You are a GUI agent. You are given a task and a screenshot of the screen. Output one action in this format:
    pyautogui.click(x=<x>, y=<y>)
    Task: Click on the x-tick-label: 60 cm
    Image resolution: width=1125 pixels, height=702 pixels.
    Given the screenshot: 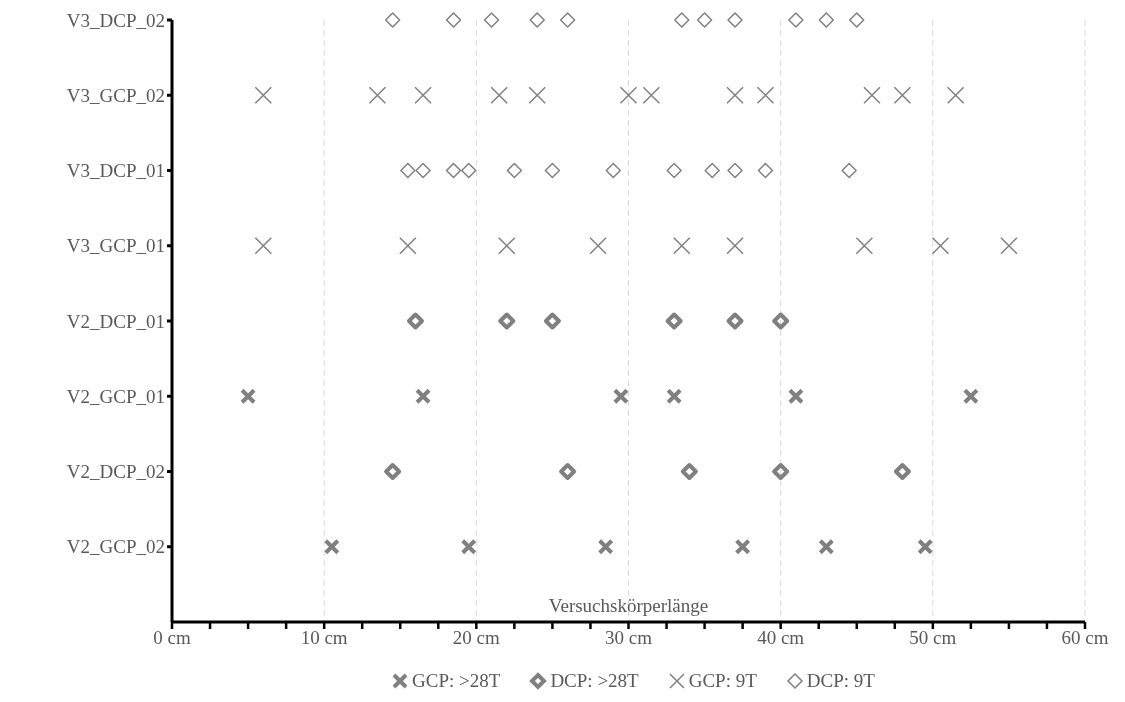 What is the action you would take?
    pyautogui.click(x=1085, y=638)
    